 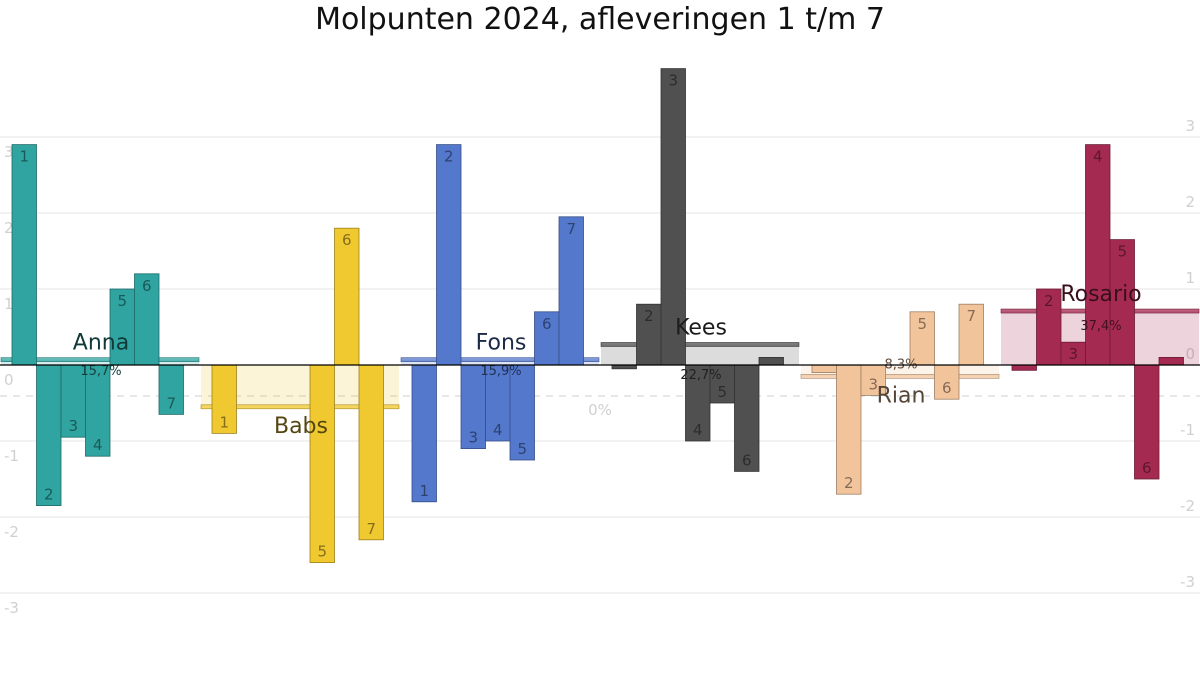 I want to click on series-percent-kees: 22,7%, so click(x=700, y=375).